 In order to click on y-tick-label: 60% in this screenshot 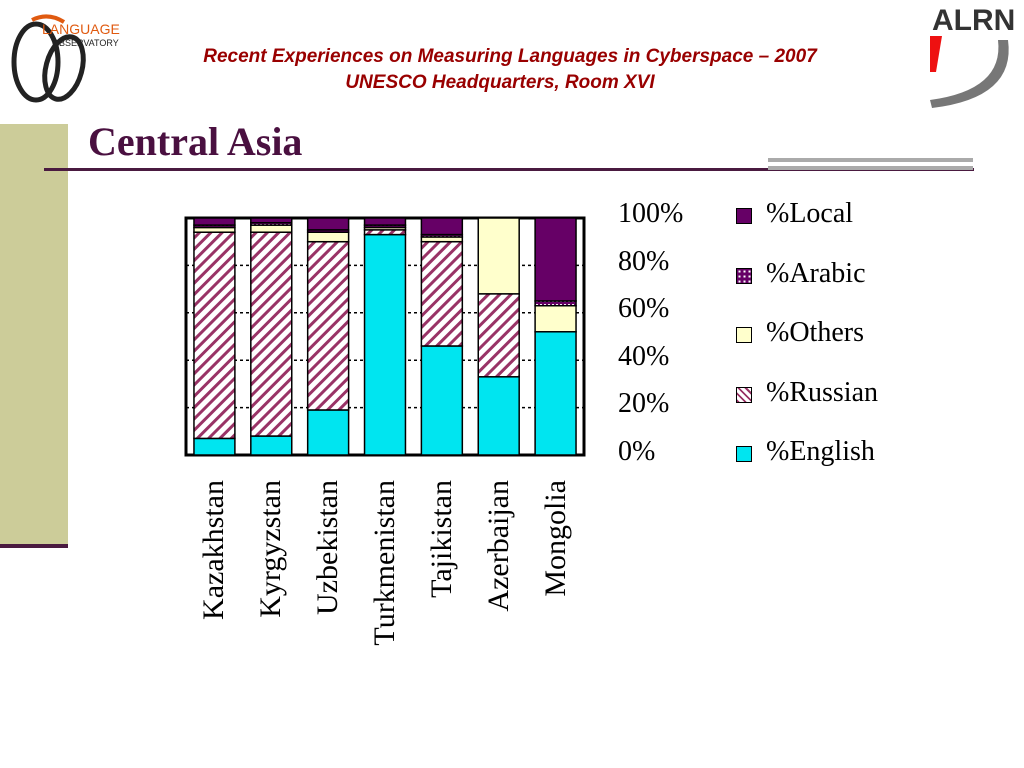, I will do `click(644, 308)`.